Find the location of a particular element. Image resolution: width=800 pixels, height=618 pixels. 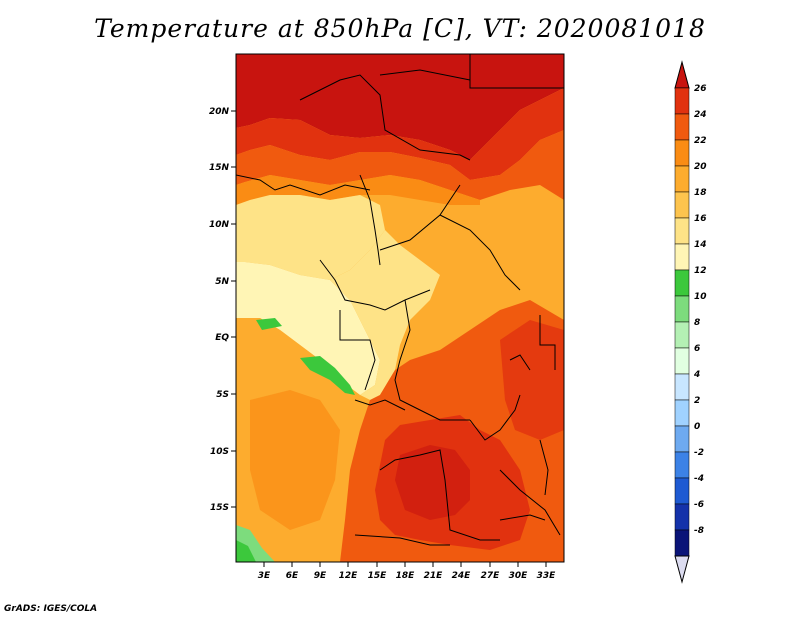

lon-label-27e: 27E is located at coordinates (491, 576).